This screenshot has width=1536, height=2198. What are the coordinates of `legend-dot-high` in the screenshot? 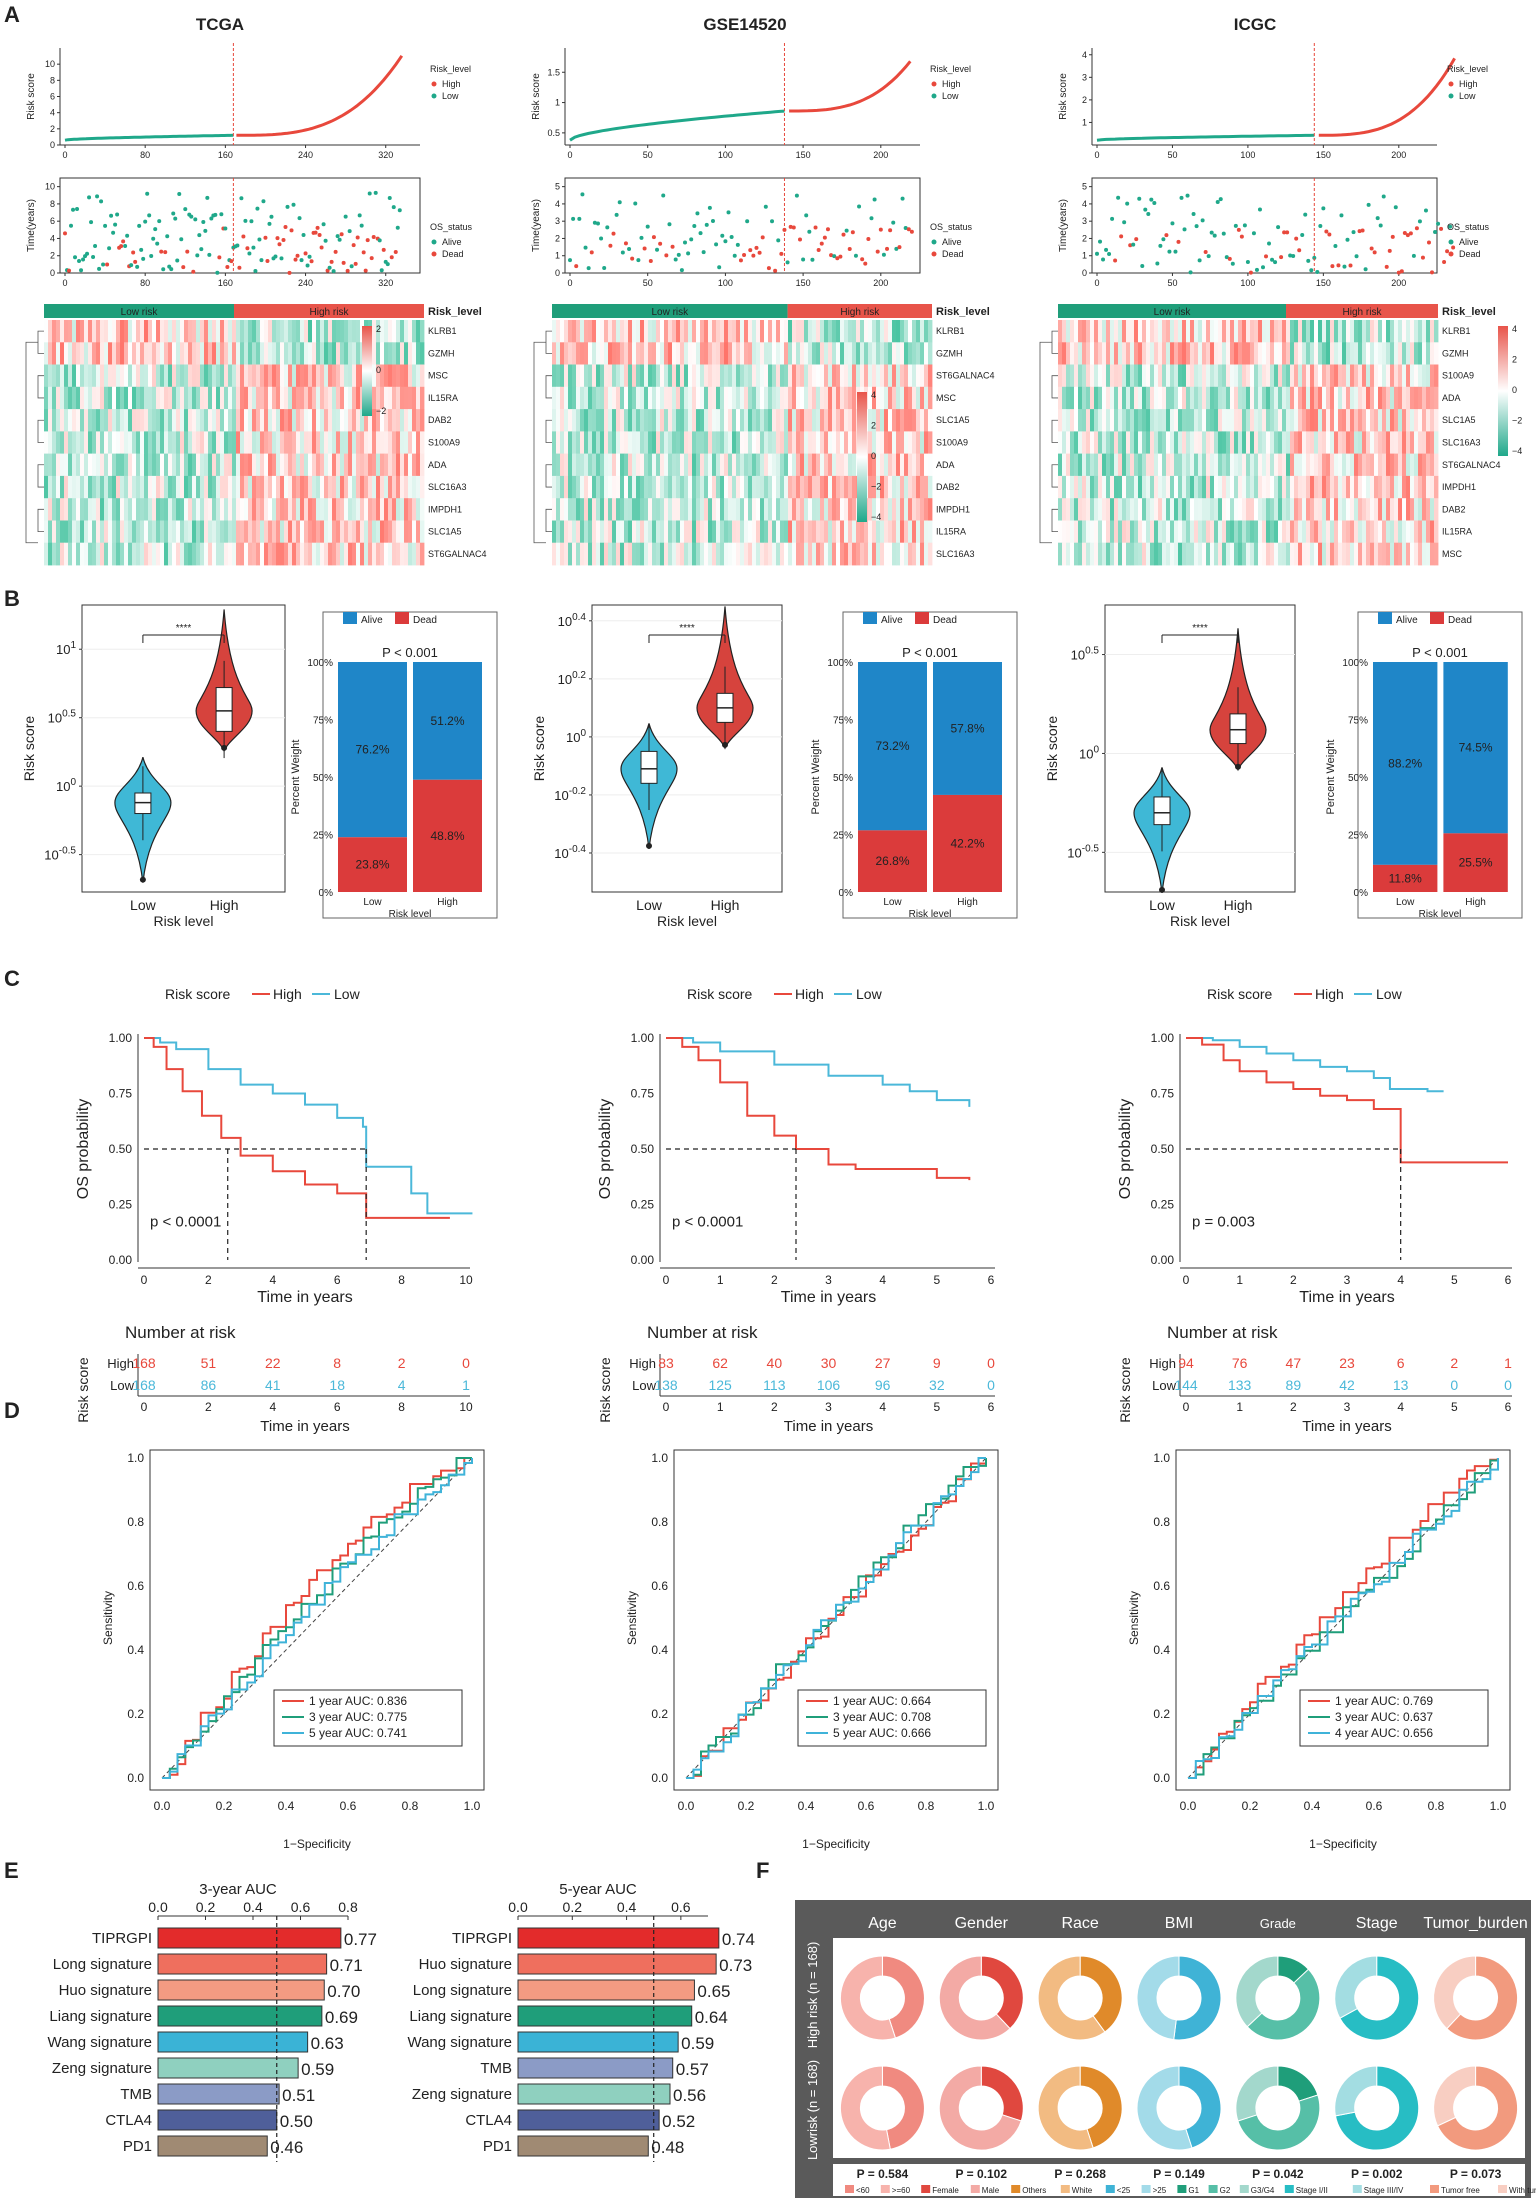 It's located at (434, 84).